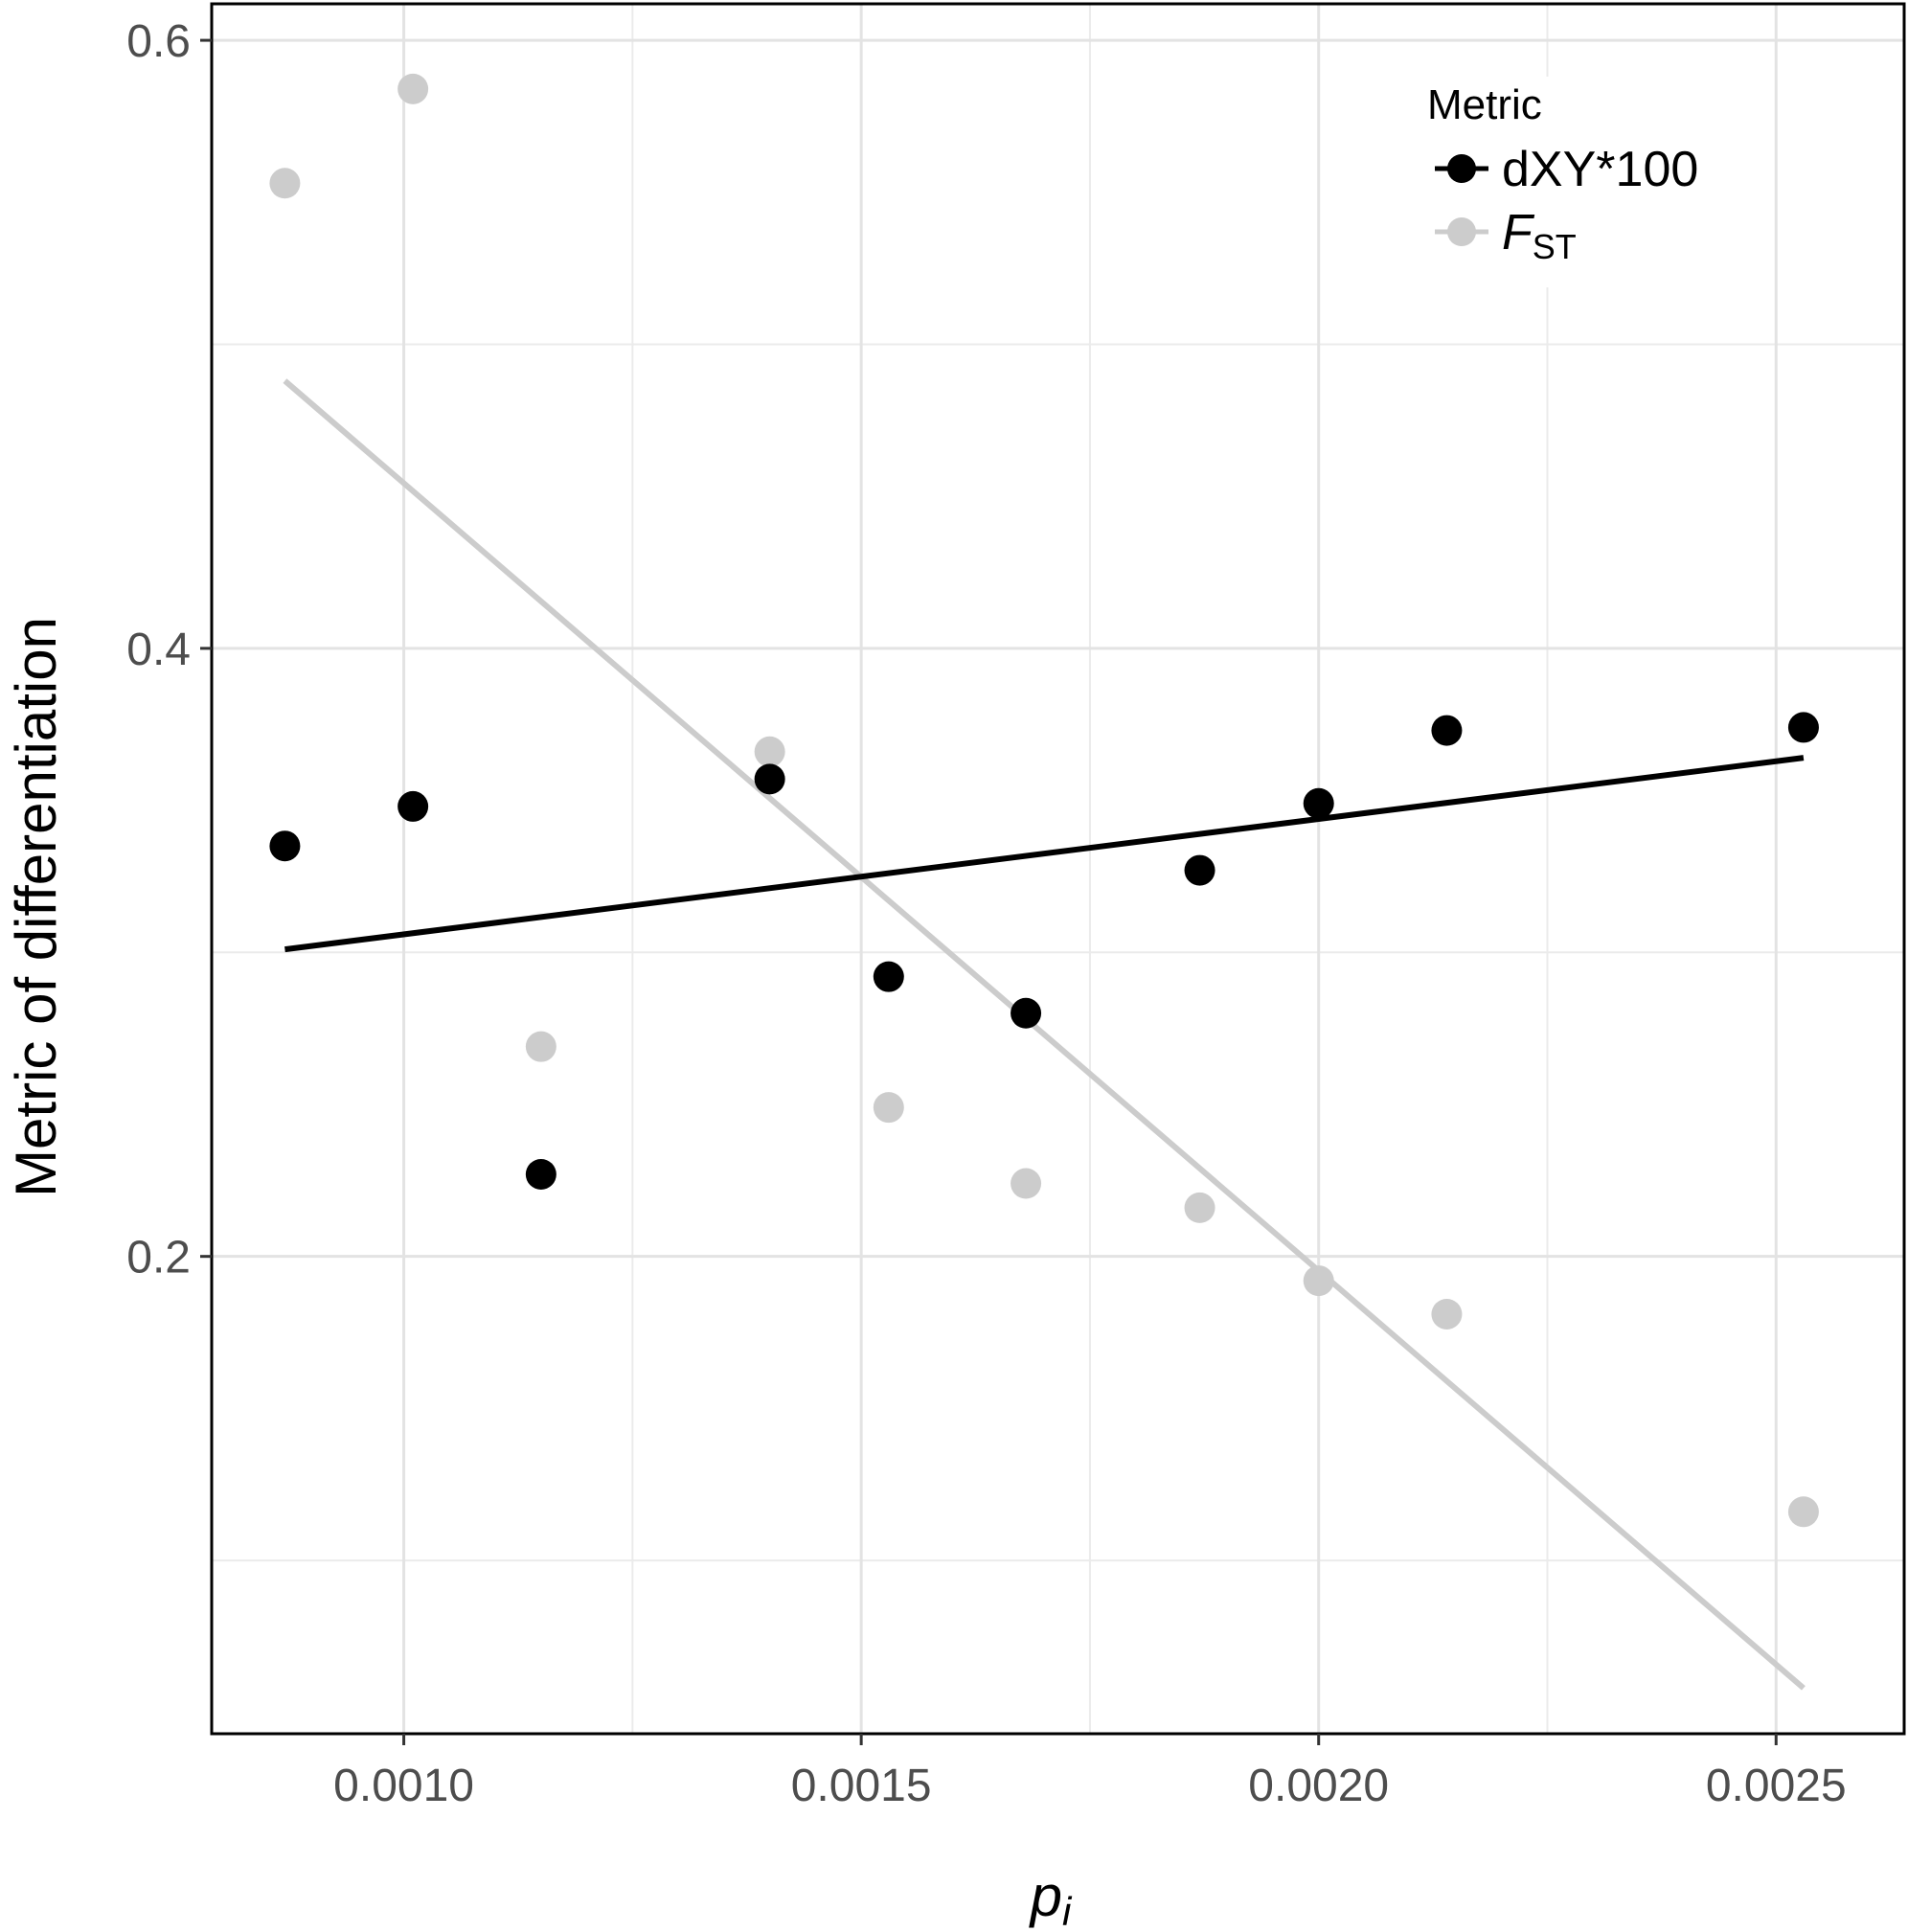 This screenshot has width=1908, height=1932. What do you see at coordinates (1090, 1773) in the screenshot?
I see `x-axis: 0.0010 0.0015 0.0020 0.0025` at bounding box center [1090, 1773].